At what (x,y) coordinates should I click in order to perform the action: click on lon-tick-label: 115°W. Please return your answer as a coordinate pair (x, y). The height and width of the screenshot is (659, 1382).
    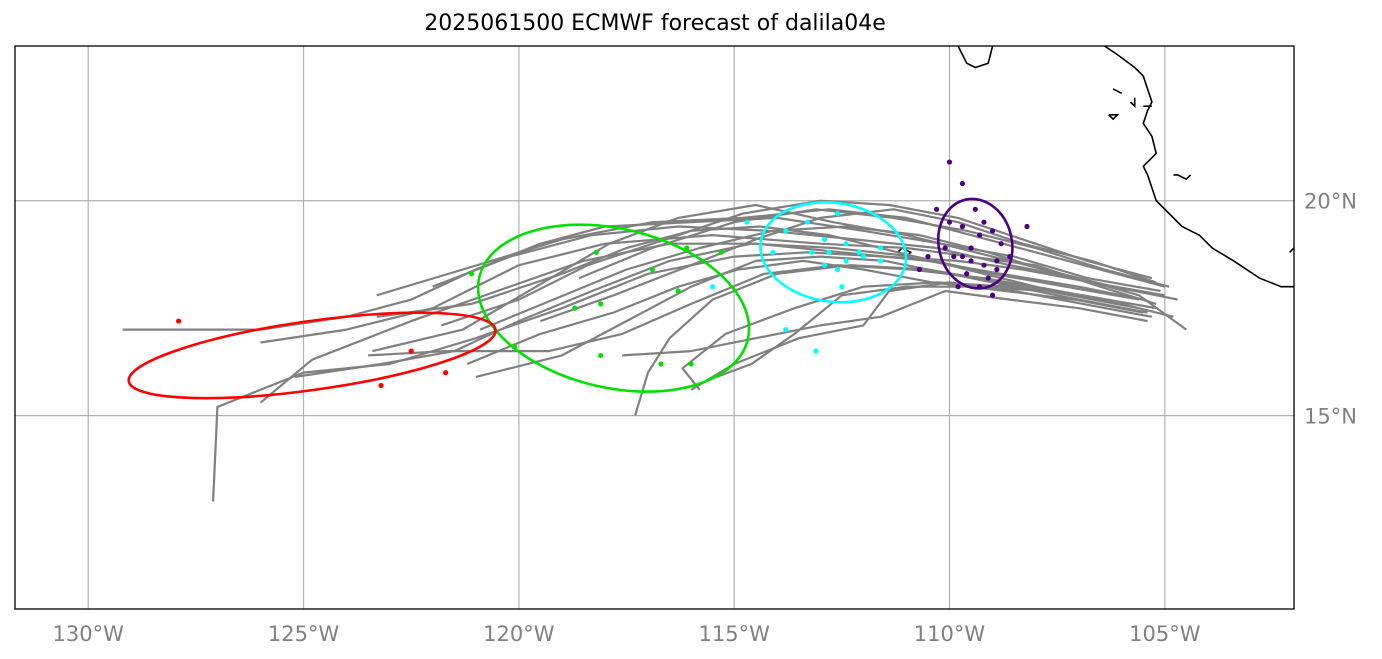
    Looking at the image, I should click on (734, 634).